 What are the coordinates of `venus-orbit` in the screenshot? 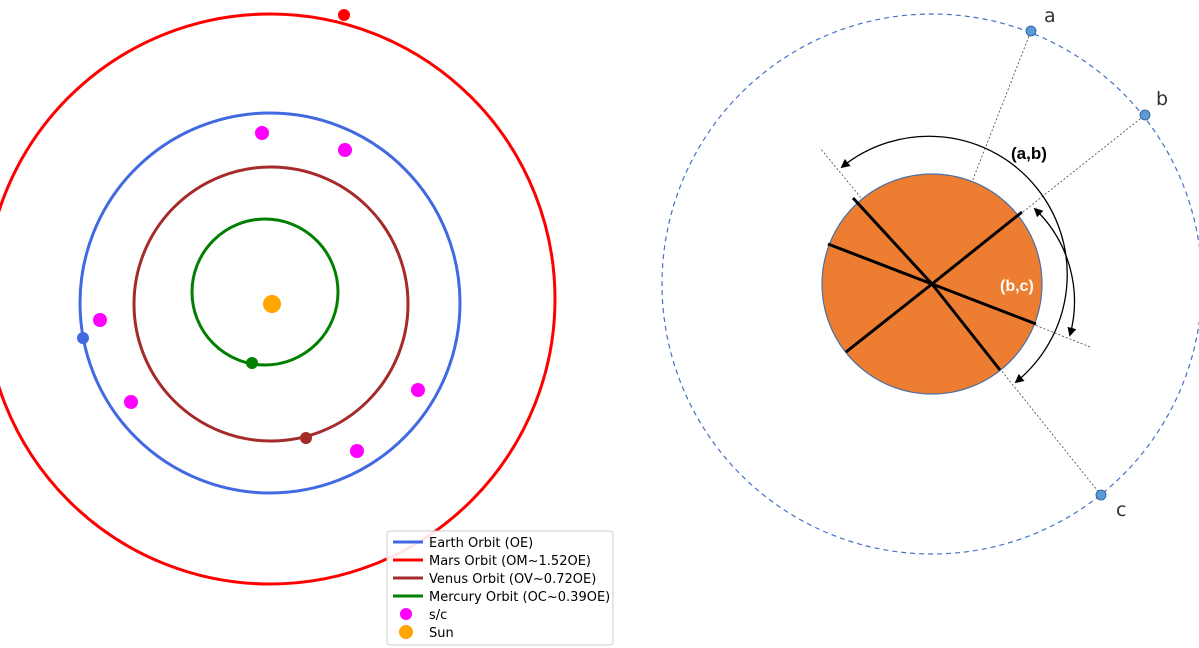 It's located at (271, 304).